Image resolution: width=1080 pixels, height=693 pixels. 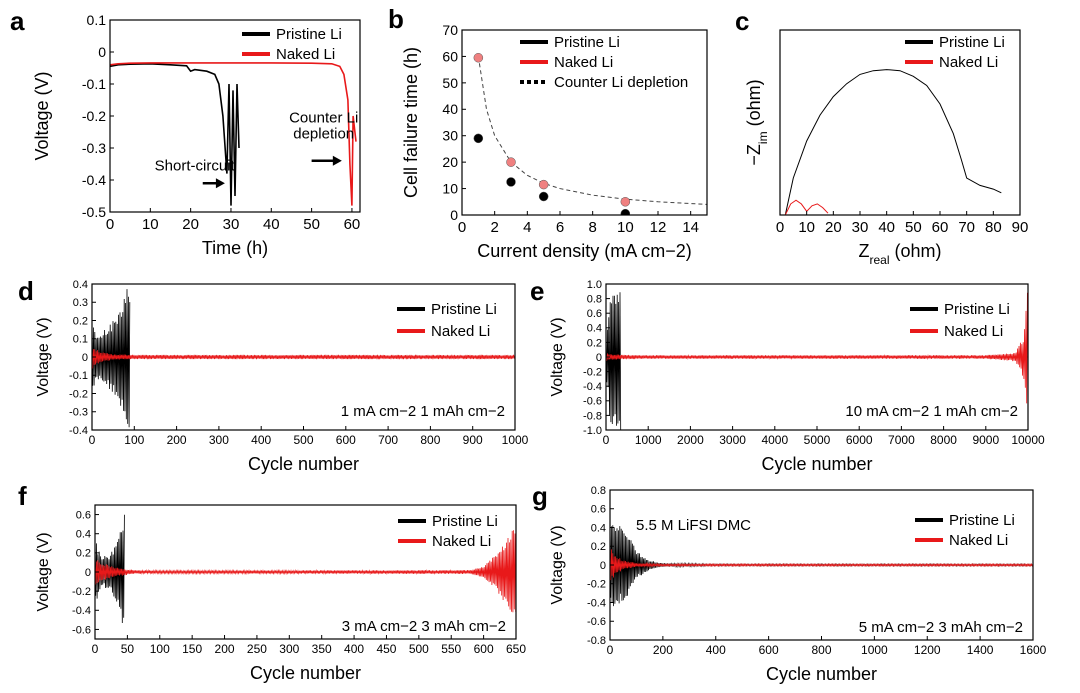 I want to click on y-axis-title-unit: (ohm), so click(x=754, y=105).